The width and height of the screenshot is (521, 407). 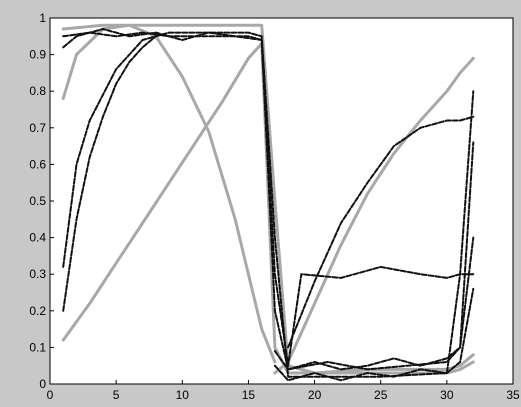 What do you see at coordinates (116, 395) in the screenshot?
I see `x-tick-label: 5` at bounding box center [116, 395].